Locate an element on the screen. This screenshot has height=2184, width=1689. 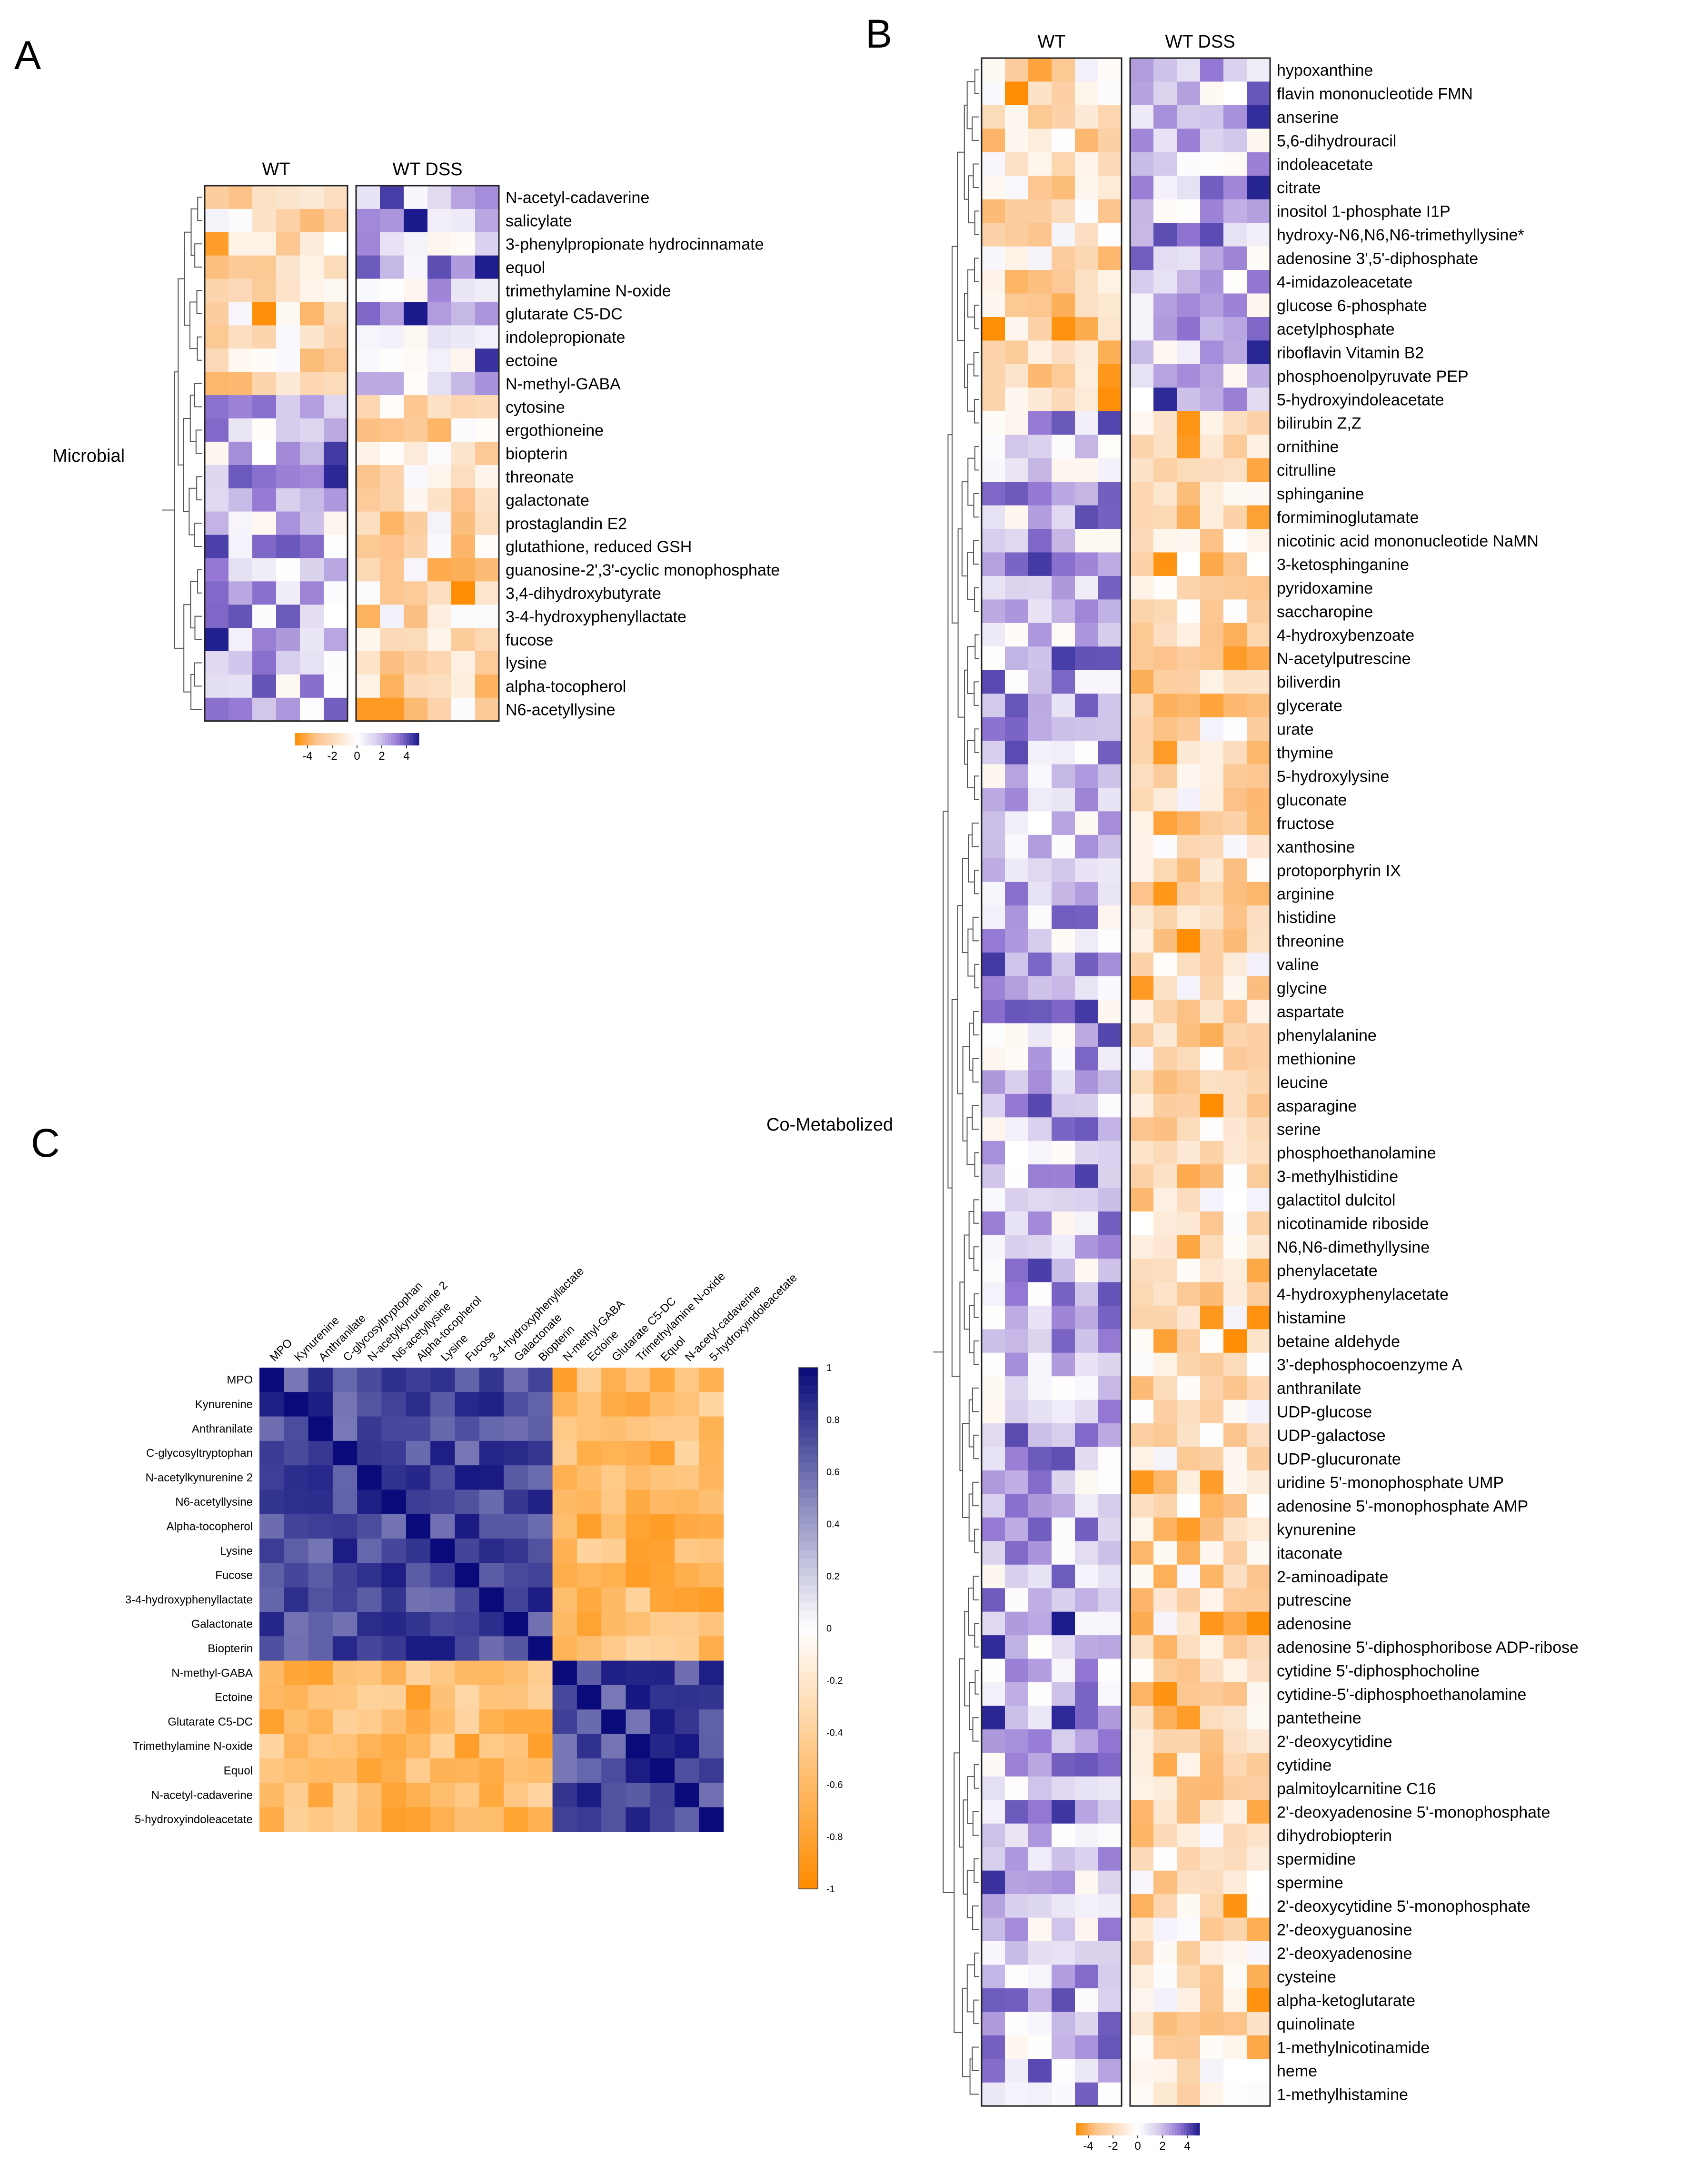
row-label: xanthosine is located at coordinates (1316, 847).